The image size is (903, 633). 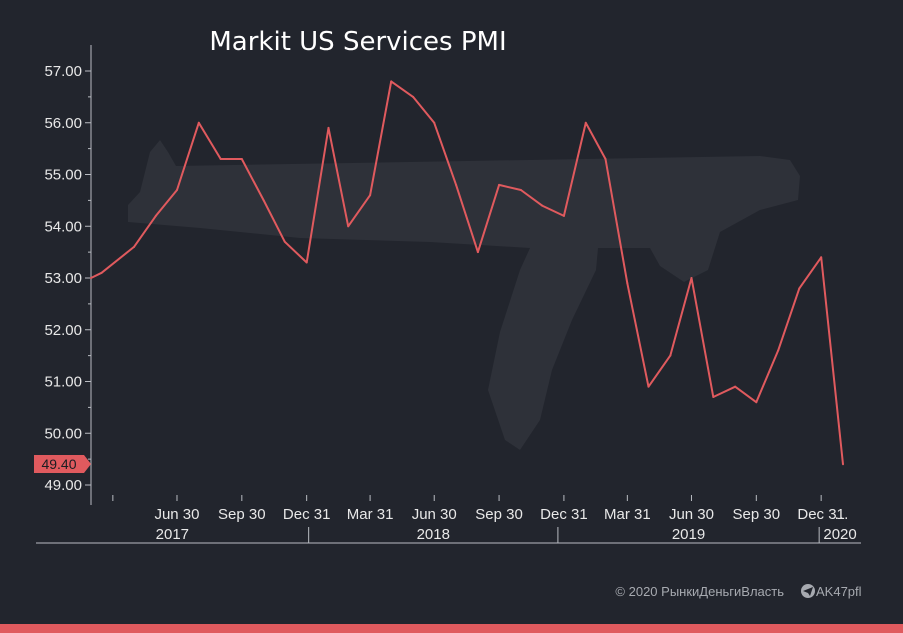 I want to click on y-tick-label: 57.00, so click(x=63, y=71).